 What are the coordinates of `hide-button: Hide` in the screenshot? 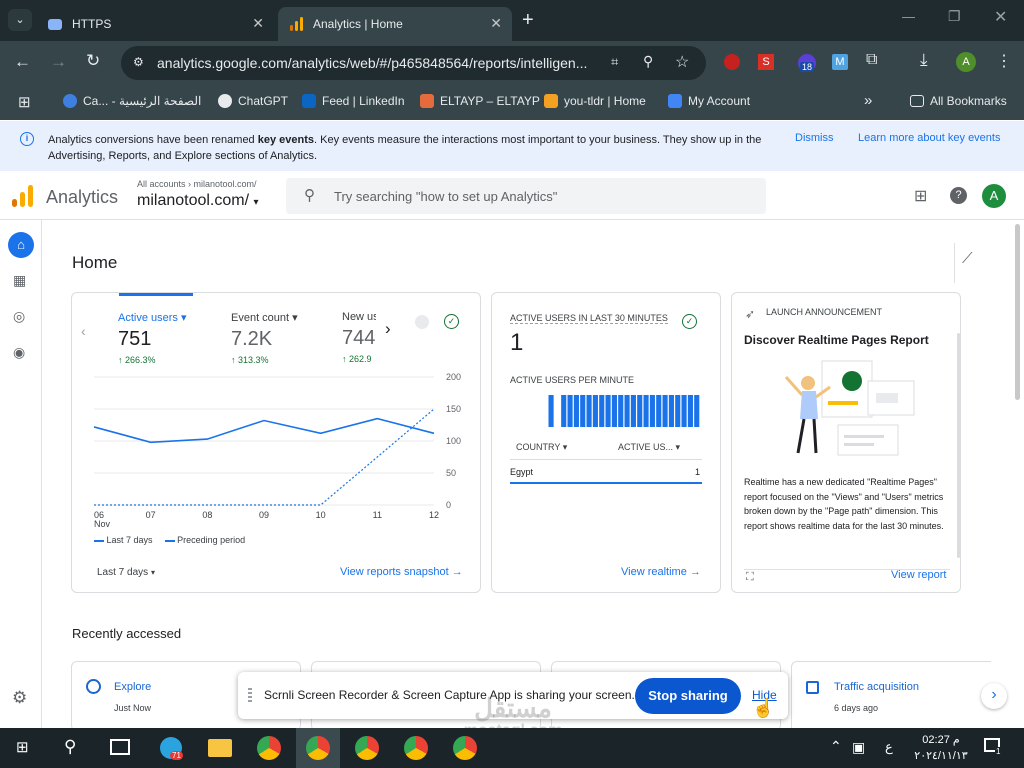 It's located at (764, 695).